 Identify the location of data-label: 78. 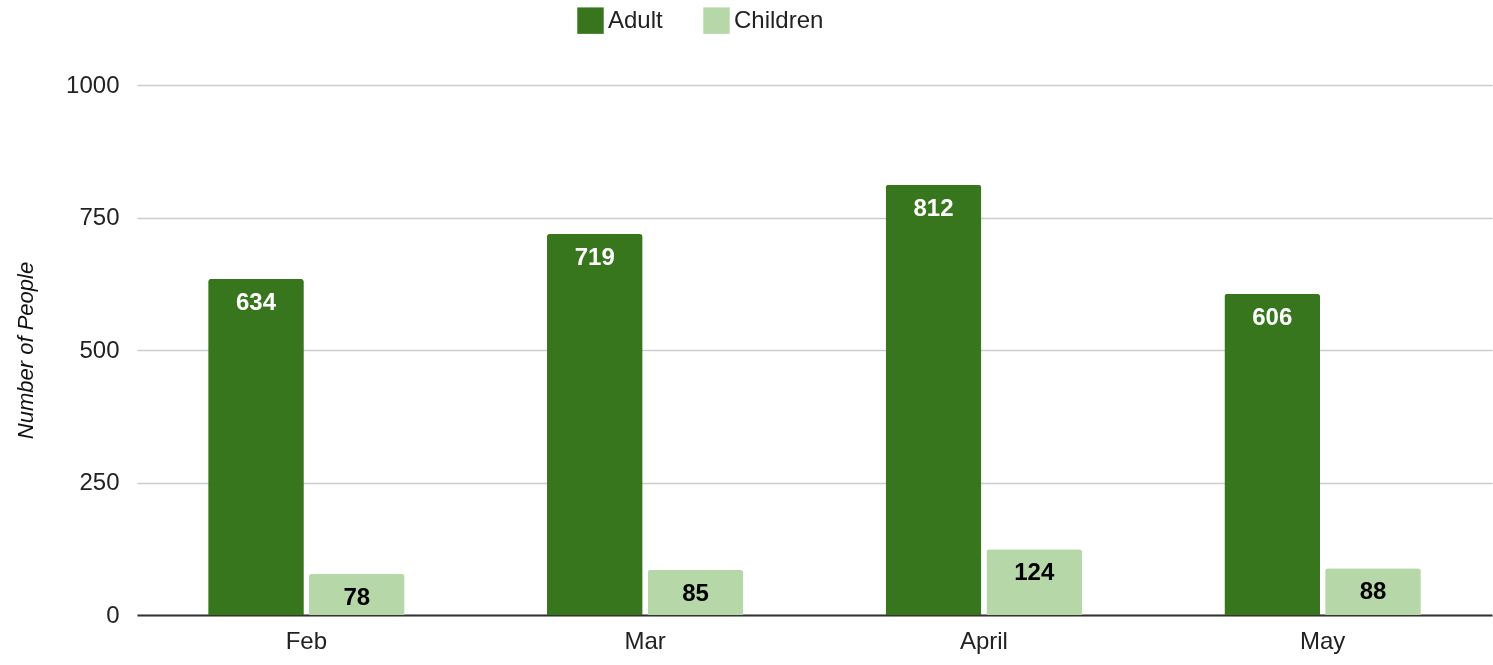
(357, 596).